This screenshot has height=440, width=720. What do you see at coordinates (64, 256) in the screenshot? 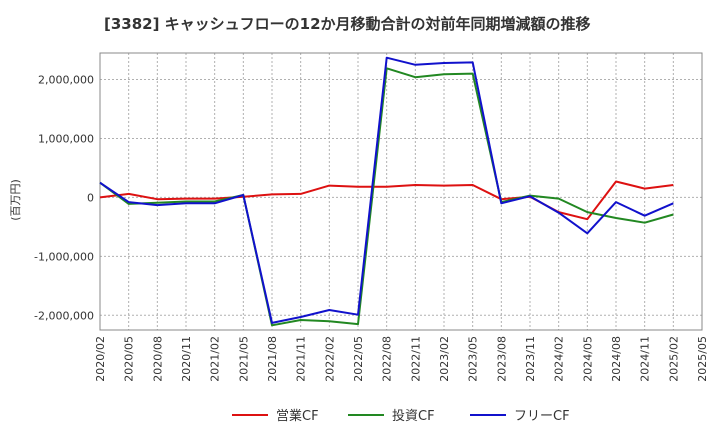
I see `y-tick-label: -1,000,000` at bounding box center [64, 256].